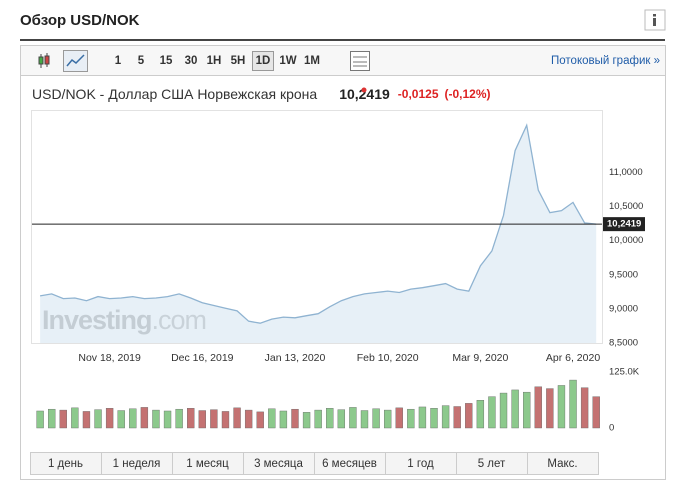 The image size is (677, 482). I want to click on price-change-pct: (-0,12%), so click(468, 94).